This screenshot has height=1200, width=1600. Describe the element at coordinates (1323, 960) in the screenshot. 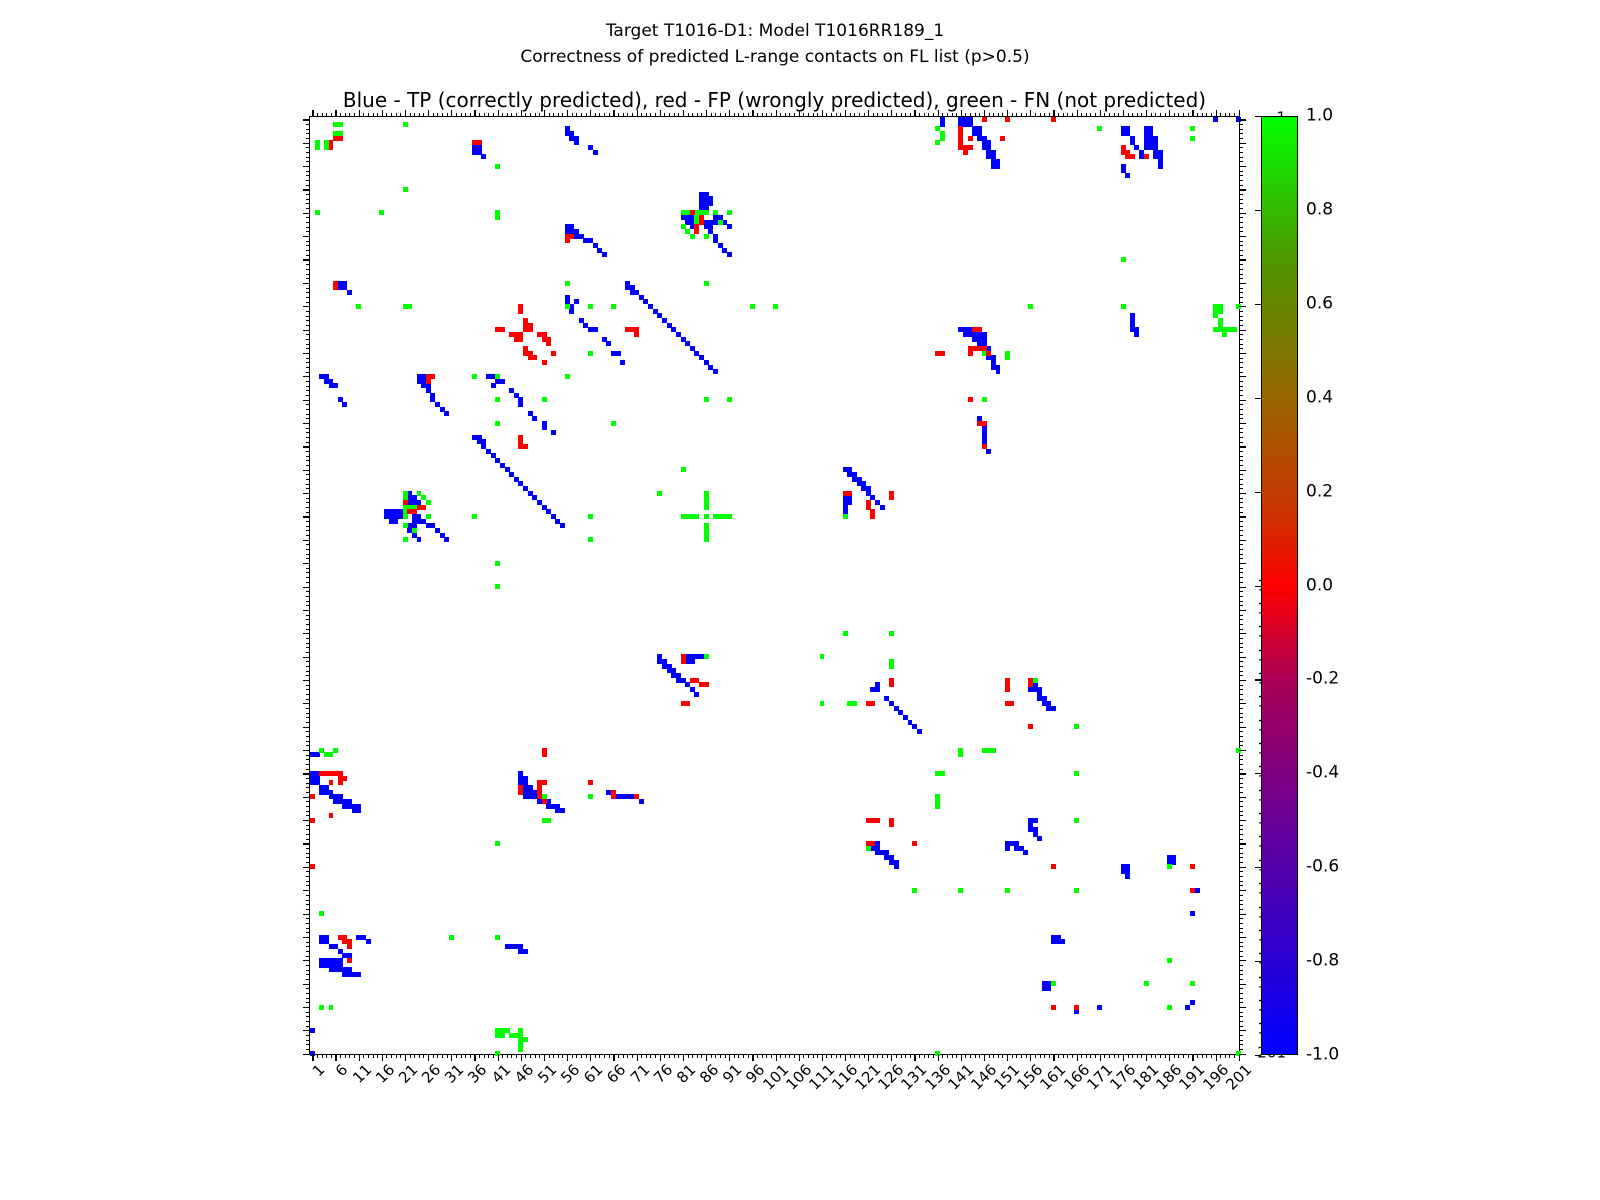

I see `colorbar-tick-label: -0.8` at that location.